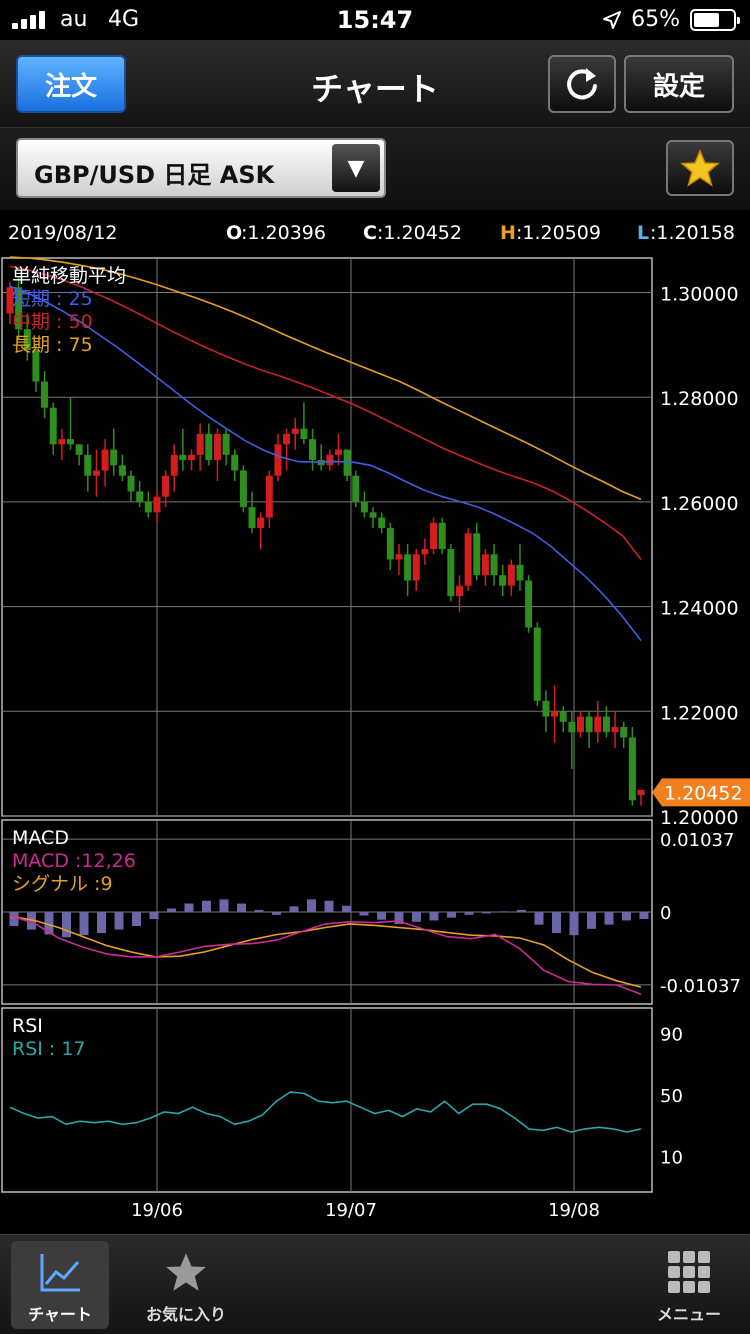  What do you see at coordinates (62, 884) in the screenshot?
I see `macd-legend-item: シグナル :9` at bounding box center [62, 884].